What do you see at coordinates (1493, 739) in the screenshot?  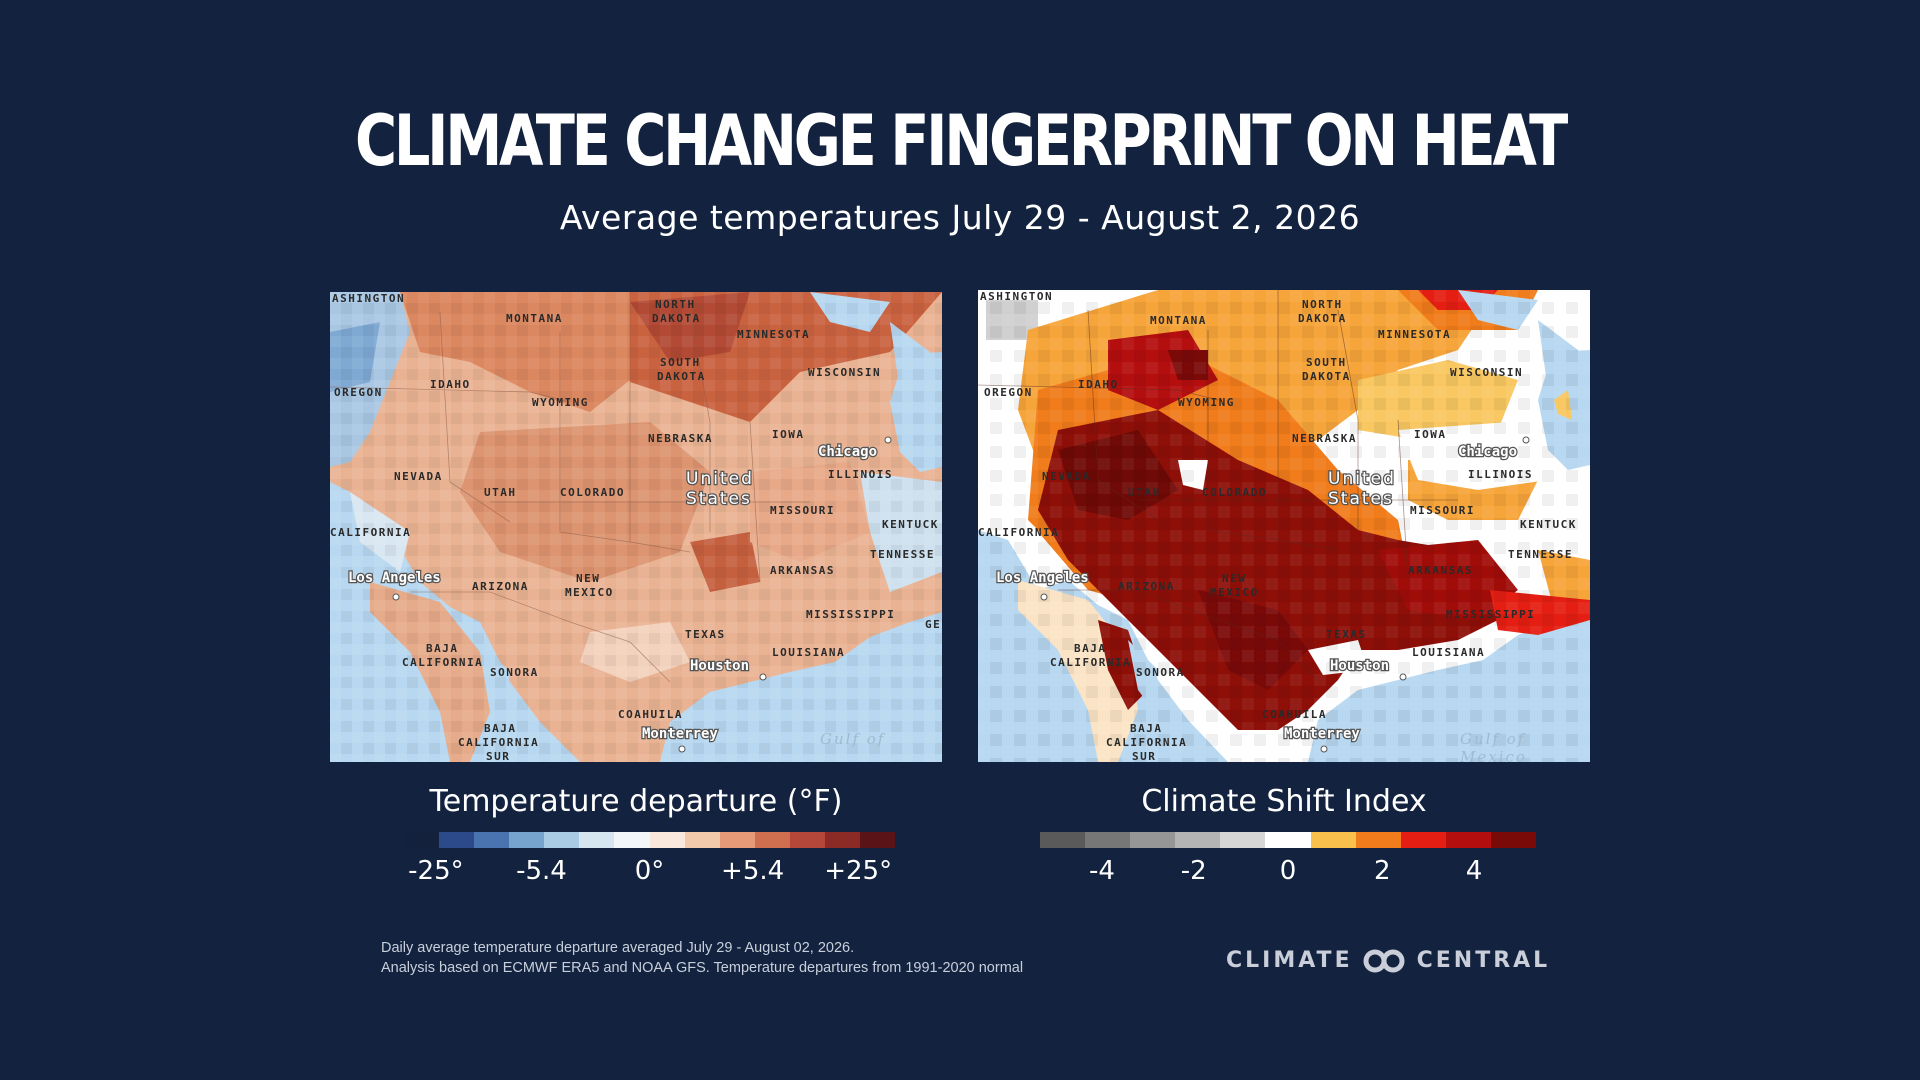 I see `label-gulf-1: Gulf of` at bounding box center [1493, 739].